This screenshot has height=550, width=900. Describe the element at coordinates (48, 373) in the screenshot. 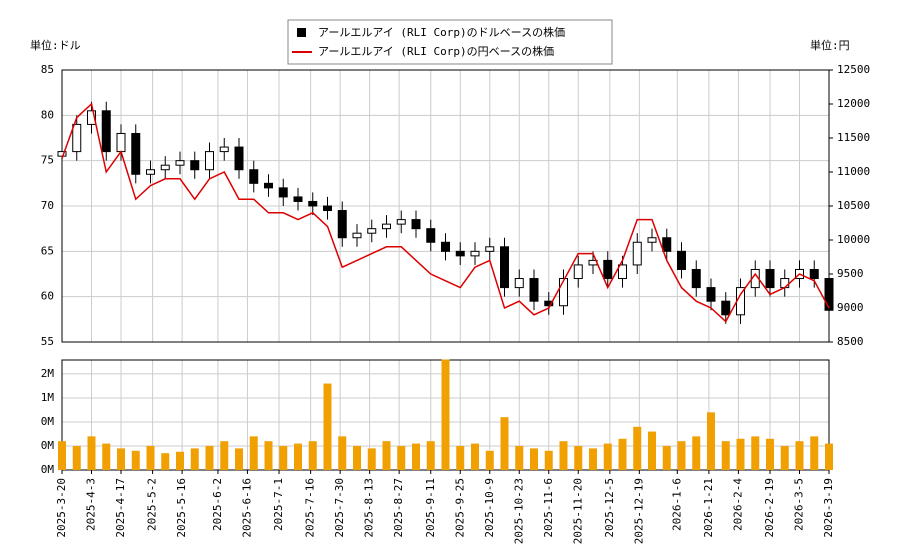

I see `y-tick-label: 2M` at that location.